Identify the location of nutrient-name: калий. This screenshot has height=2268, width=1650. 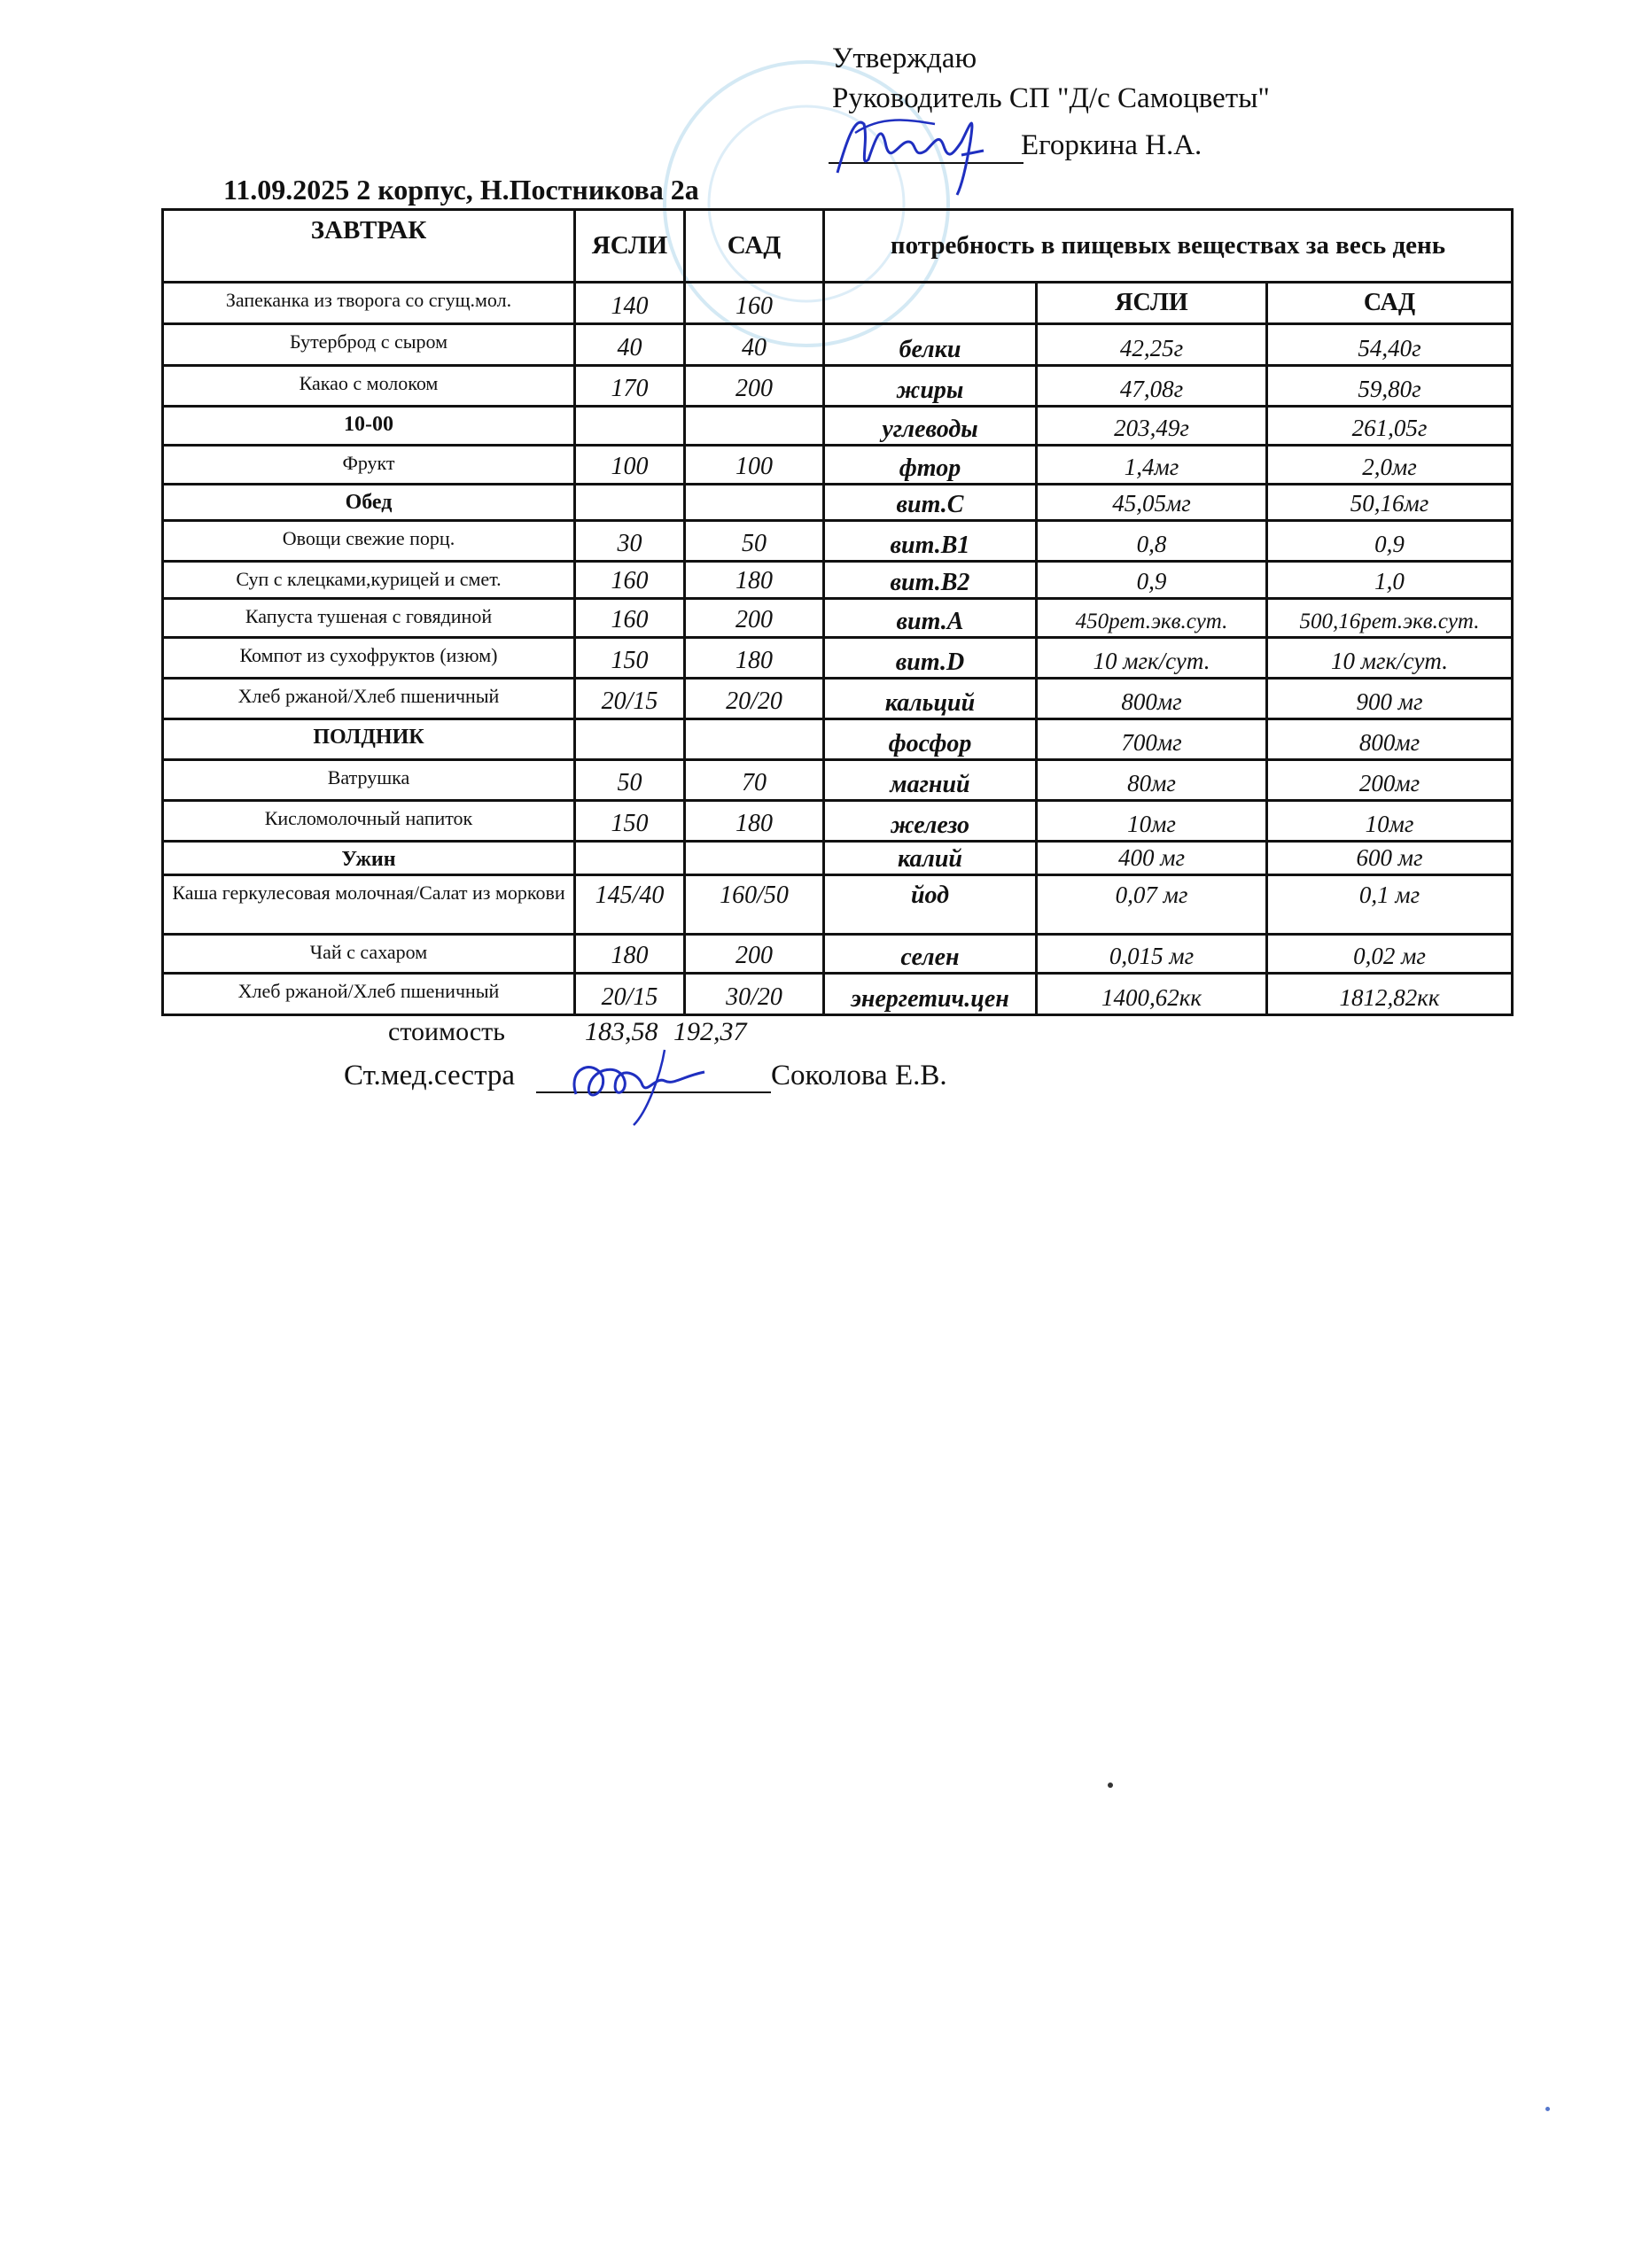
(930, 858).